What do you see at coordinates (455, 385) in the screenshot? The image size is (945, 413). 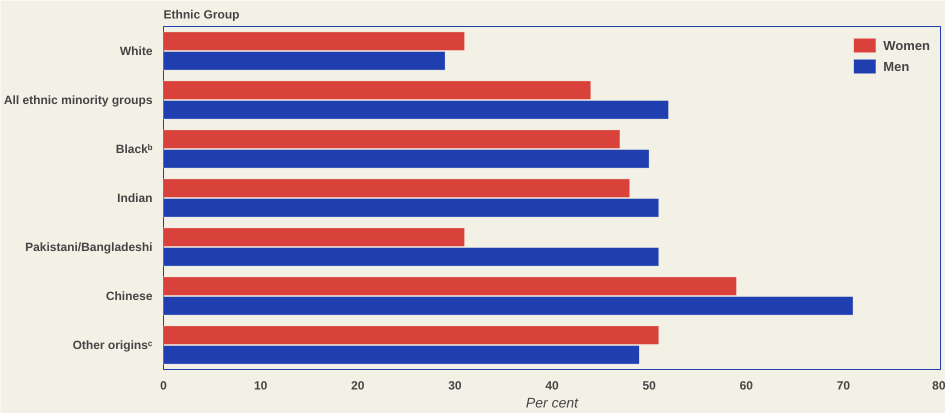 I see `x-tick-label: 30` at bounding box center [455, 385].